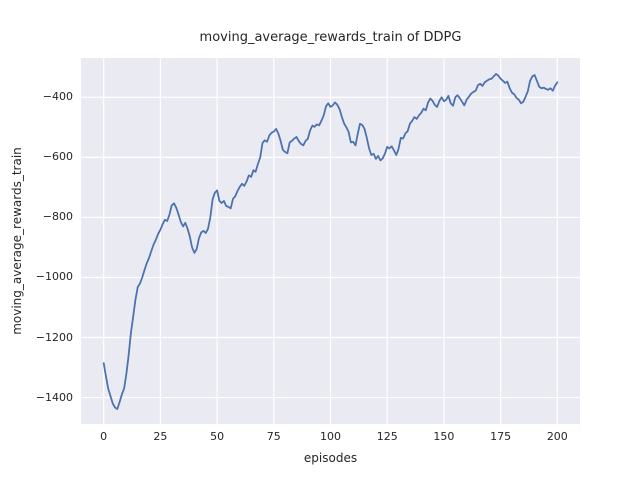 This screenshot has width=640, height=480. Describe the element at coordinates (444, 436) in the screenshot. I see `x-tick-label: 150` at that location.